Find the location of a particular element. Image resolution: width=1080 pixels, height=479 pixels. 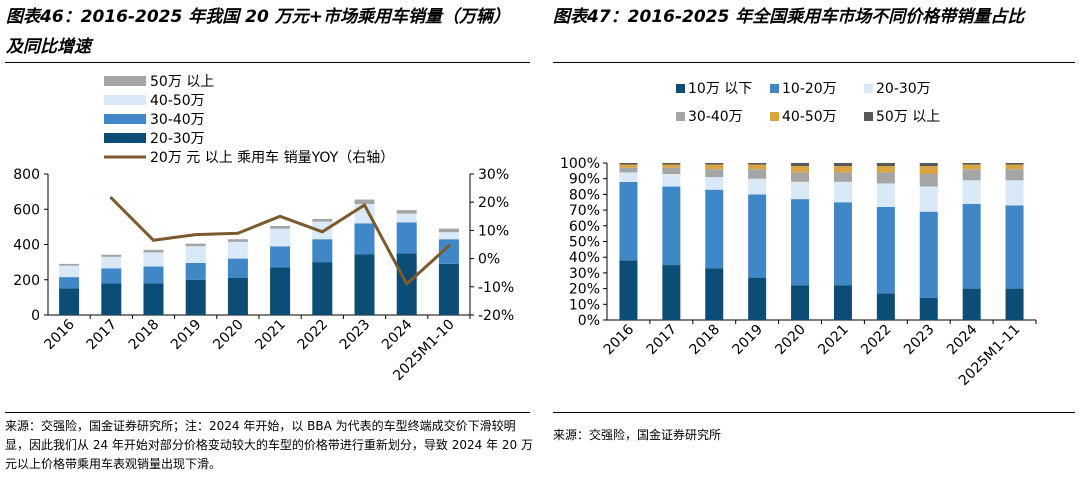

x-tick-label: 2020 is located at coordinates (790, 340).